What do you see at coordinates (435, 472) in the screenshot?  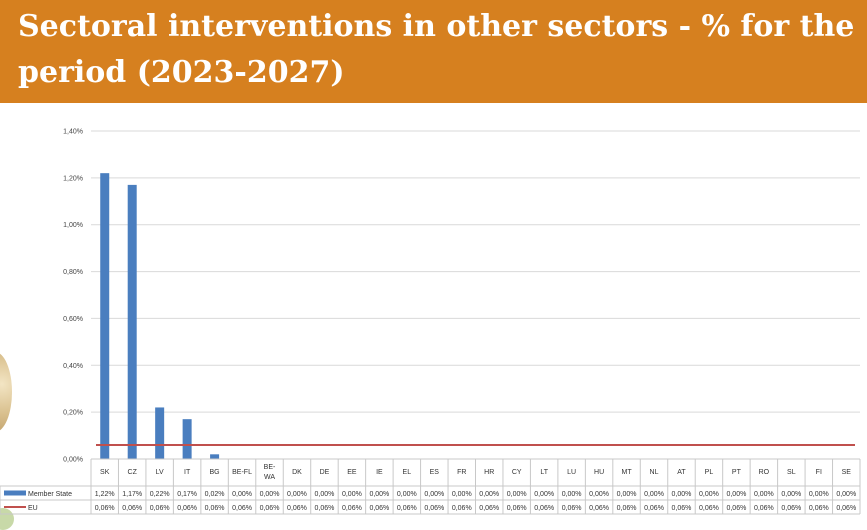 I see `category-label-ES: ES` at bounding box center [435, 472].